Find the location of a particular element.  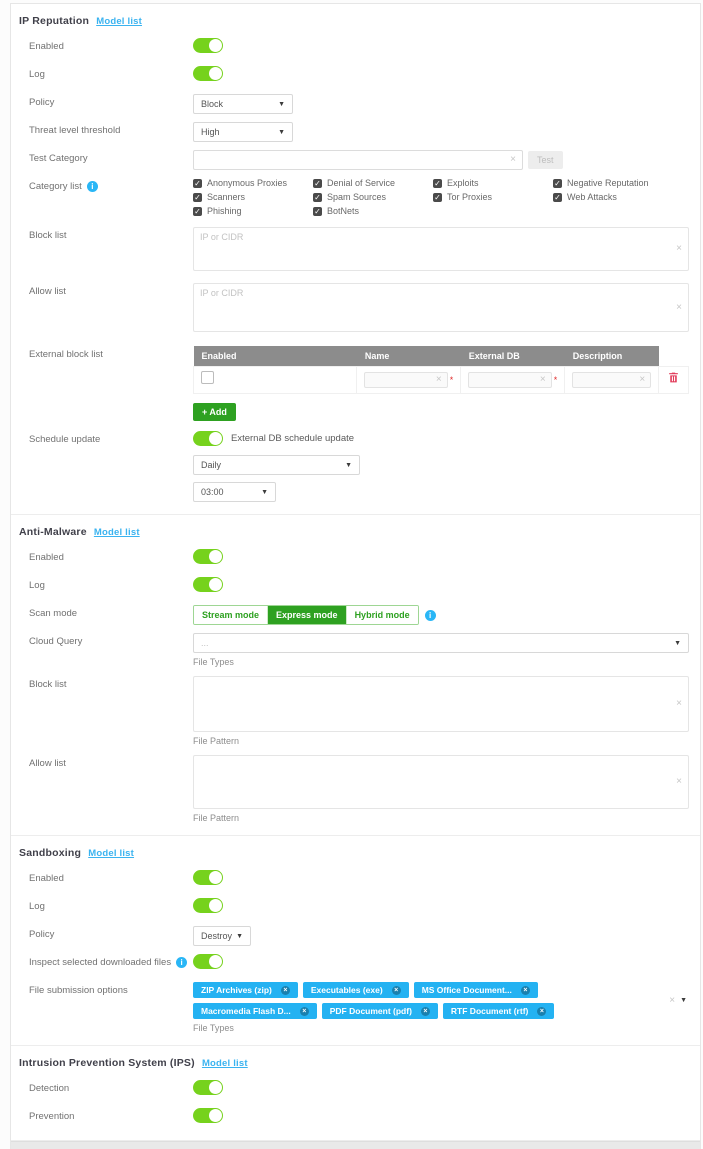

test-category-label: Test Category is located at coordinates (58, 158).